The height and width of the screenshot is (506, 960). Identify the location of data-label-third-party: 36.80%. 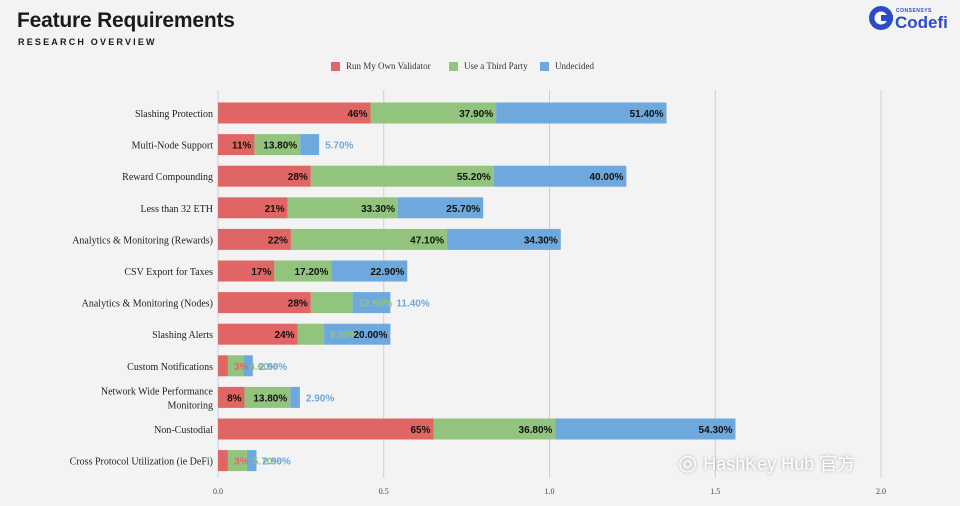
(536, 430).